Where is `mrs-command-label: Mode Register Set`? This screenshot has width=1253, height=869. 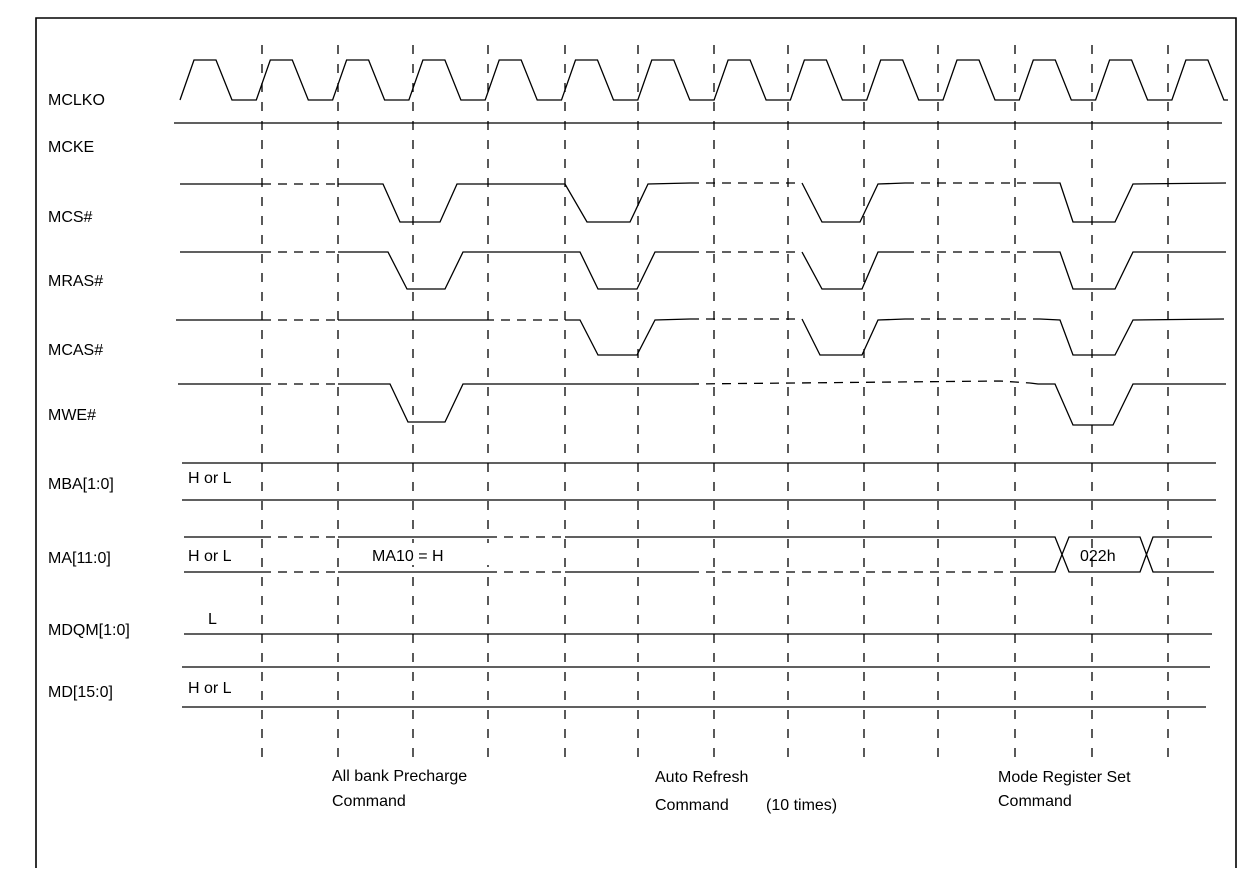 mrs-command-label: Mode Register Set is located at coordinates (1064, 777).